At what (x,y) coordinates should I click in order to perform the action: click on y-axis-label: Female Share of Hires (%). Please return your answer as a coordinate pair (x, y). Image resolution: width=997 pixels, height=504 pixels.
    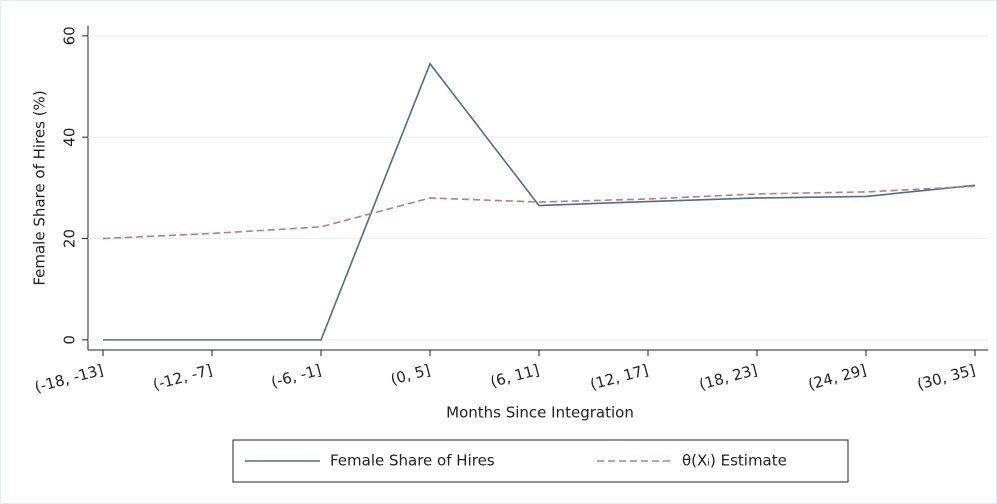
    Looking at the image, I should click on (40, 187).